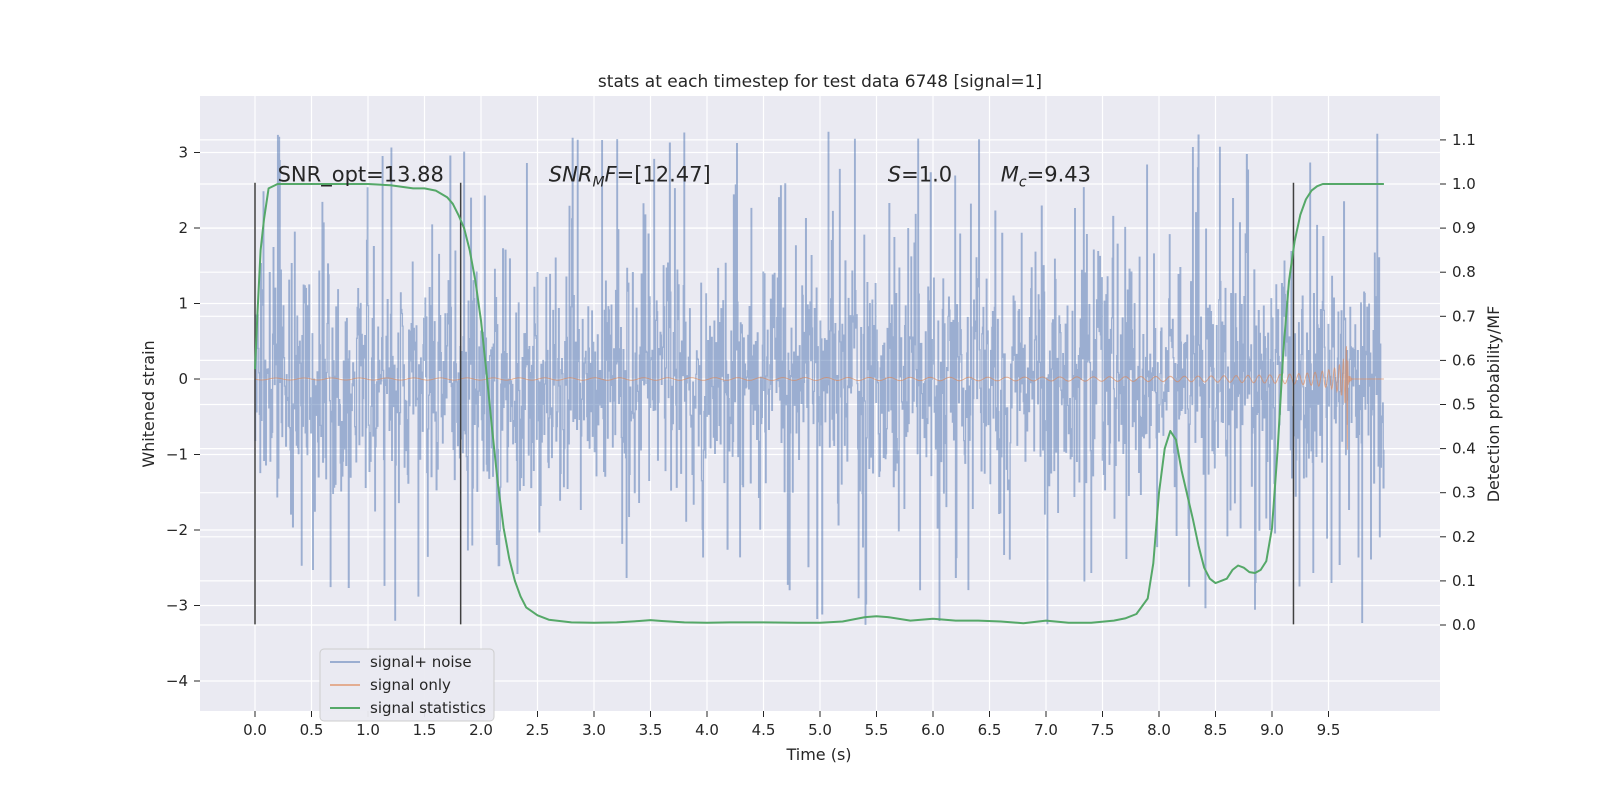  I want to click on y2-tick-label: 1.0, so click(1464, 184).